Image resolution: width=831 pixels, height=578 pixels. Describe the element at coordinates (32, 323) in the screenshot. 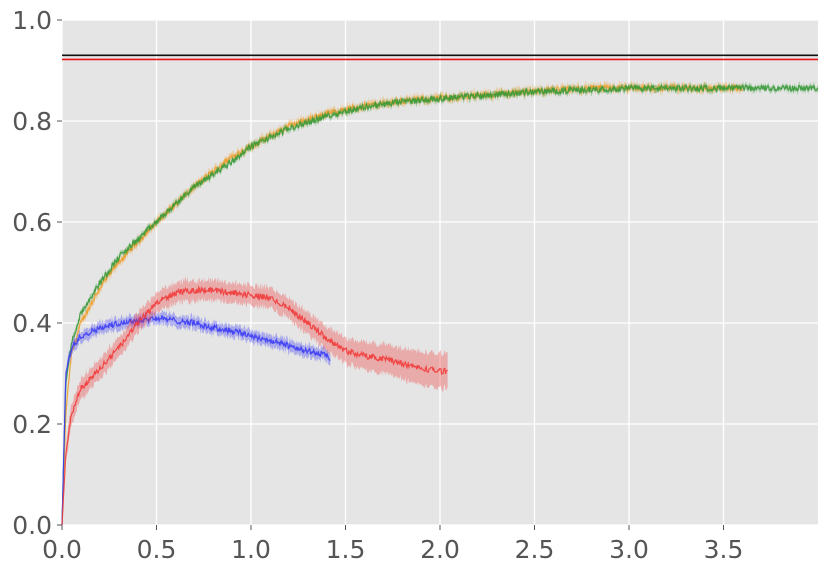

I see `y-tick-label: 0.4` at that location.